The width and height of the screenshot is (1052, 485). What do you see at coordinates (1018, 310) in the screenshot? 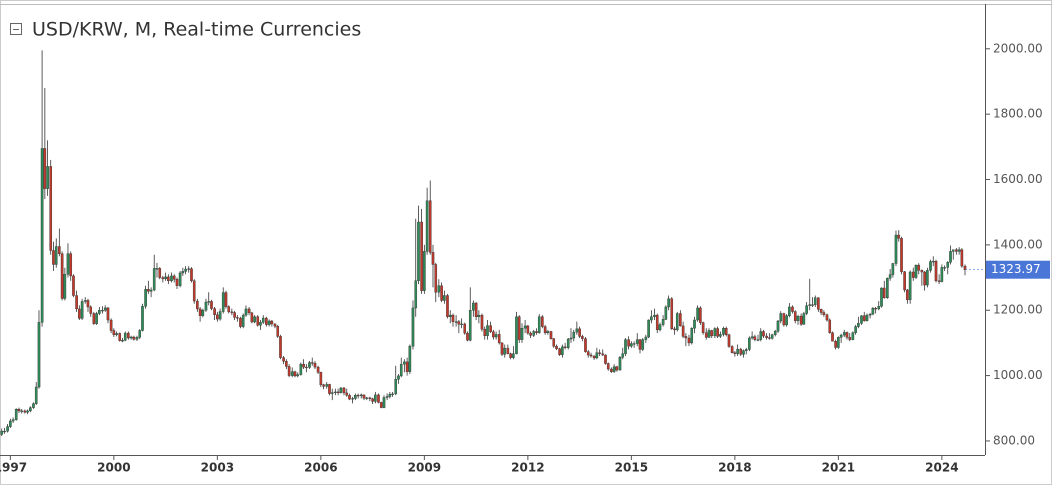
I see `y-tick-label: 1200.00` at bounding box center [1018, 310].